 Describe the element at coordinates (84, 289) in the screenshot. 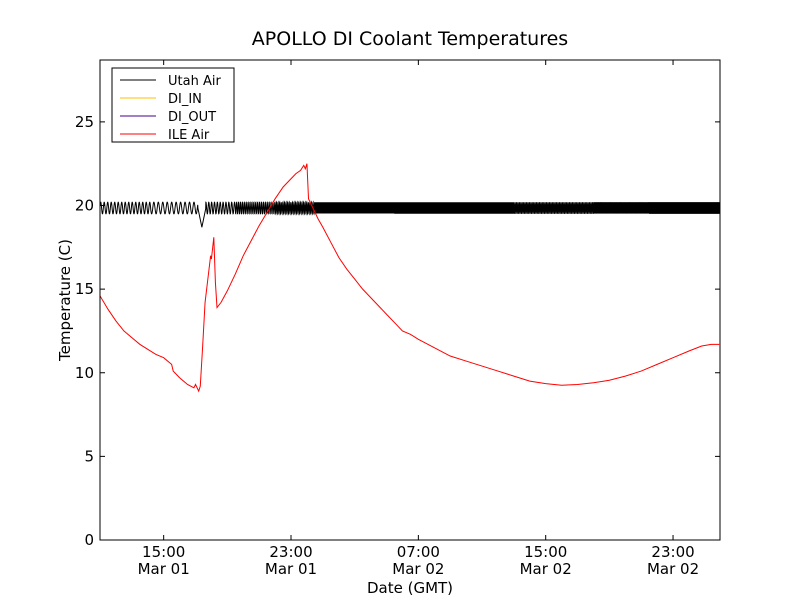

I see `y-tick-label: 15` at that location.